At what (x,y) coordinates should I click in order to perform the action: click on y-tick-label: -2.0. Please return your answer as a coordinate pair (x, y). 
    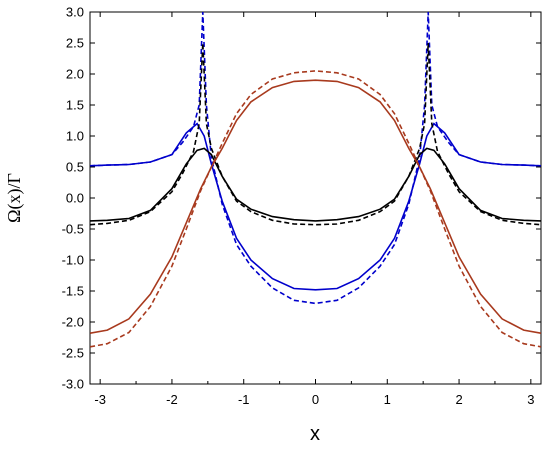
    Looking at the image, I should click on (73, 322).